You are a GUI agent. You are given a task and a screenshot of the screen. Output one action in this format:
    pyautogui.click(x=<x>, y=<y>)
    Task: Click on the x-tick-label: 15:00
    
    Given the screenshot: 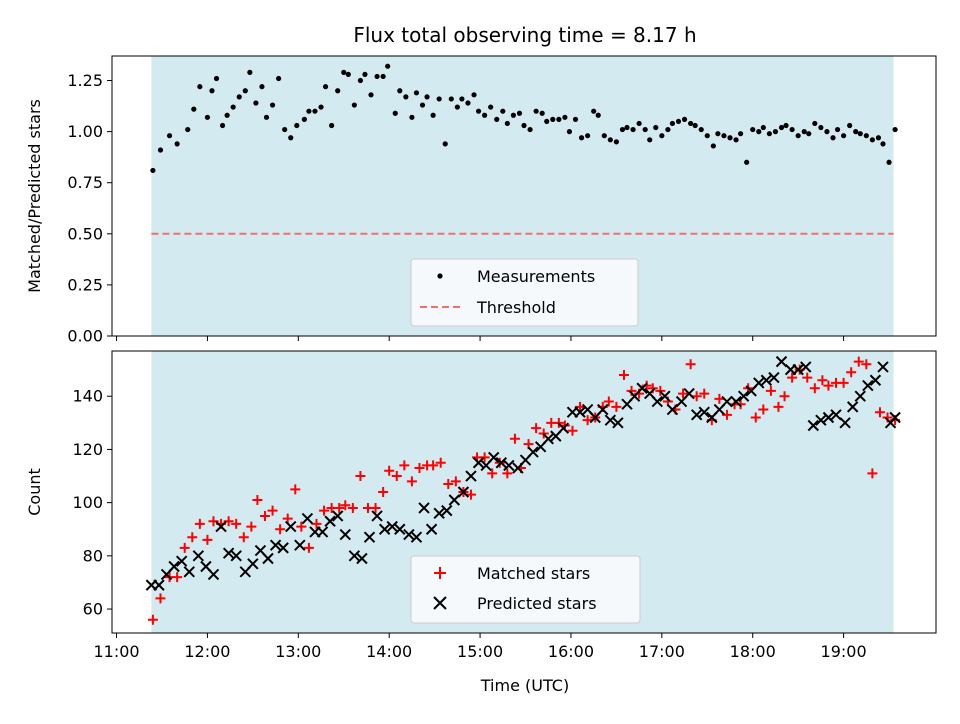 What is the action you would take?
    pyautogui.click(x=480, y=651)
    